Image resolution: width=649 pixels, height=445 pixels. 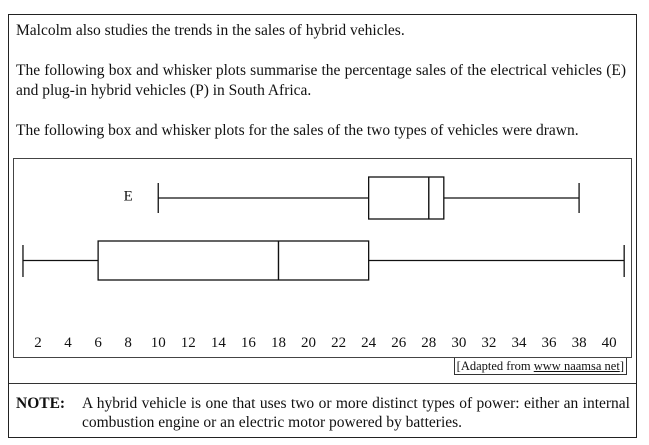 What do you see at coordinates (579, 343) in the screenshot?
I see `x-tick-label: 38` at bounding box center [579, 343].